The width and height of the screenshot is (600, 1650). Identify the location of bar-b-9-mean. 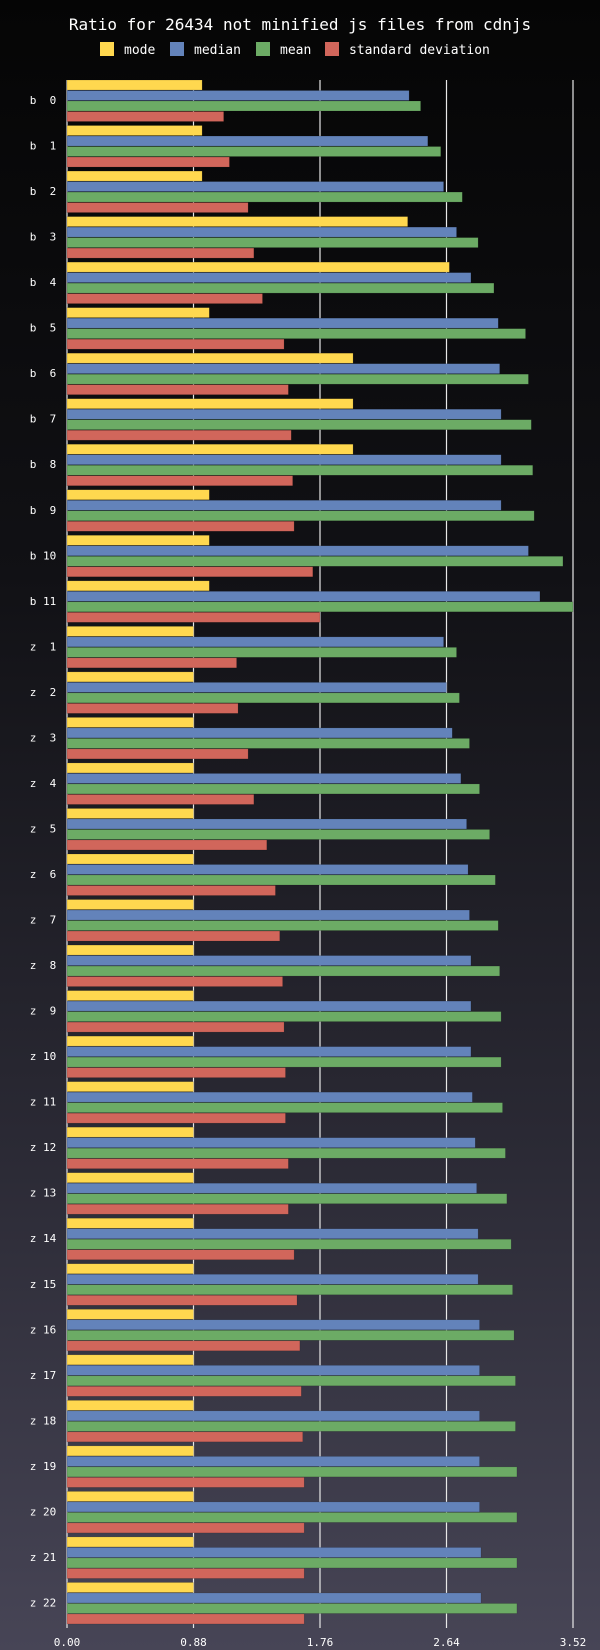
(300, 516).